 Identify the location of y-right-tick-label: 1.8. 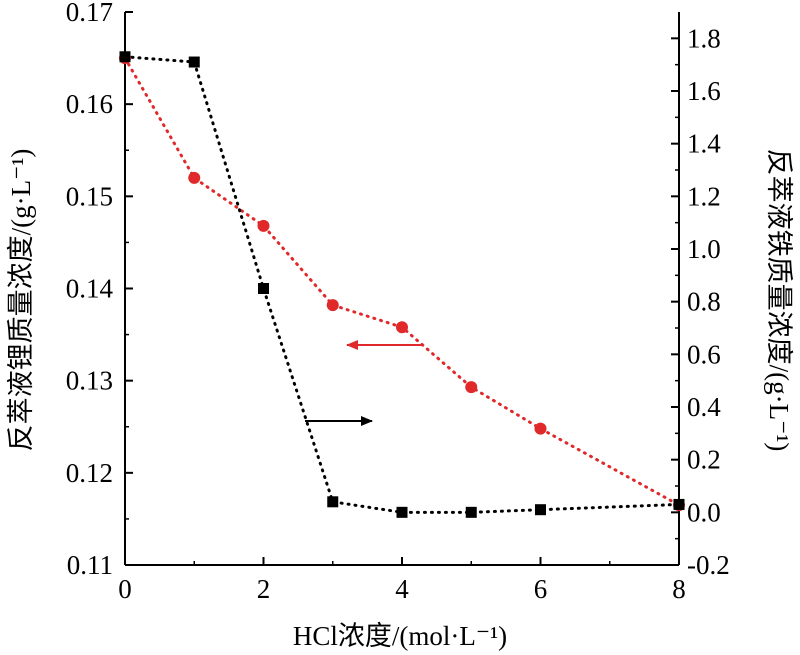
(704, 38).